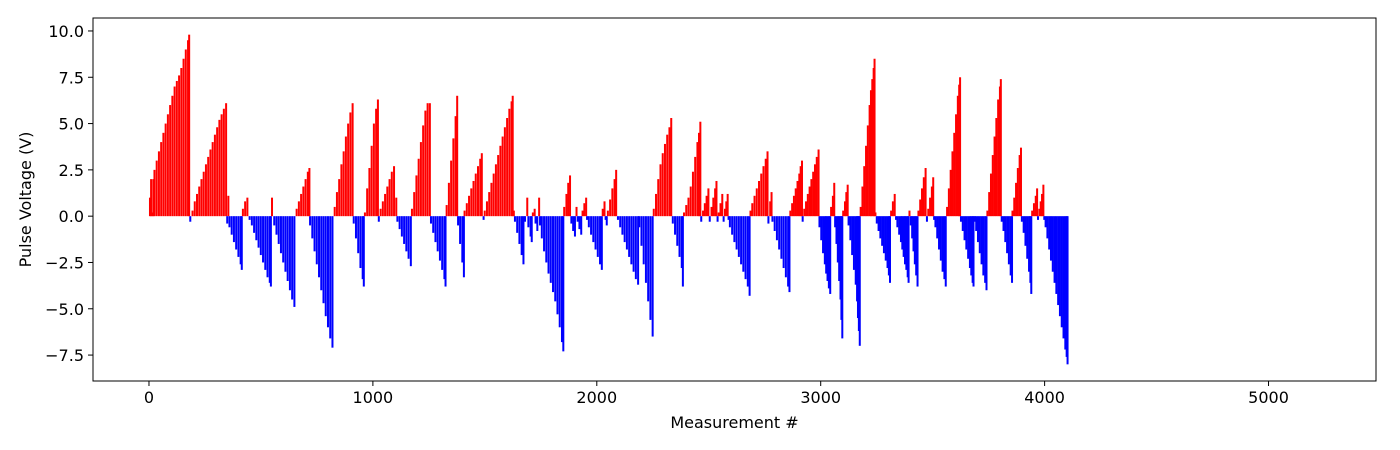  What do you see at coordinates (1268, 397) in the screenshot?
I see `x-tick-label-5: 5000` at bounding box center [1268, 397].